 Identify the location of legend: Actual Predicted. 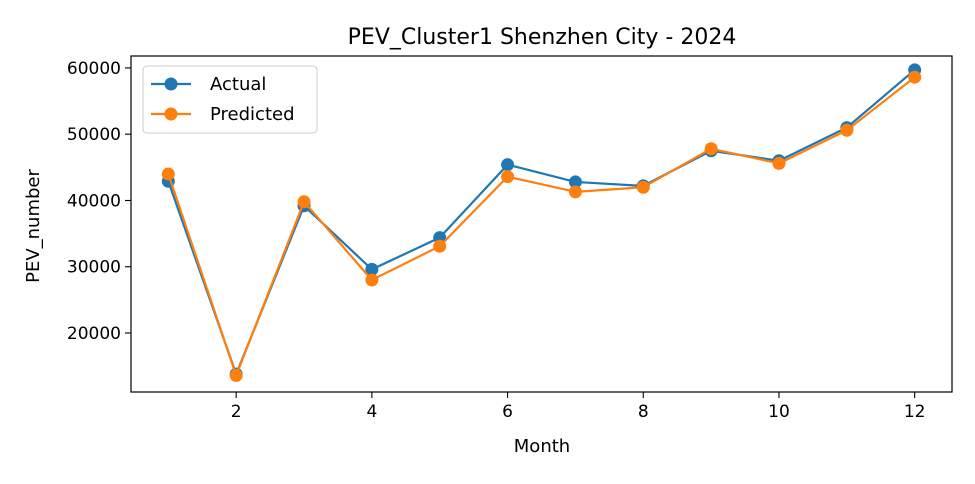
(230, 99).